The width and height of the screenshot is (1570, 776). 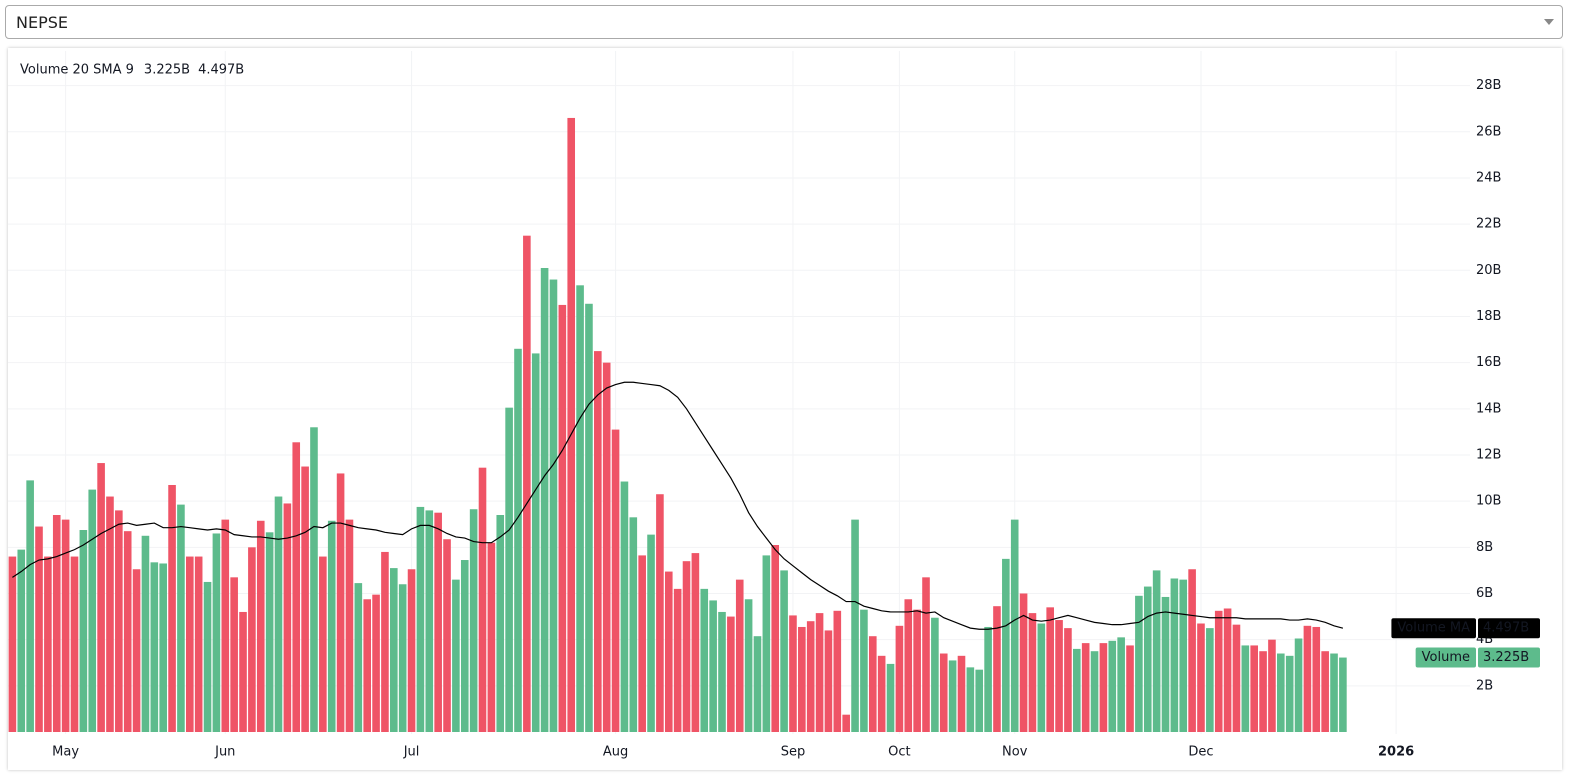 I want to click on y-tick-label: 20B, so click(x=1488, y=270).